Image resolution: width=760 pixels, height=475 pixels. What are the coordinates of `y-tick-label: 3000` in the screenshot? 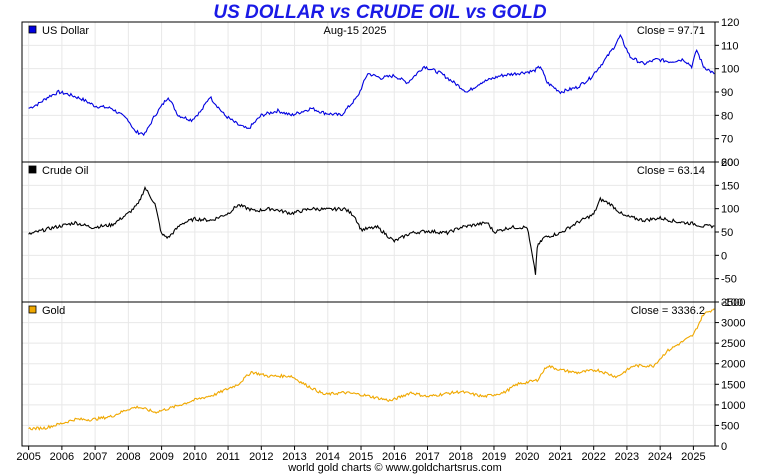 It's located at (733, 324).